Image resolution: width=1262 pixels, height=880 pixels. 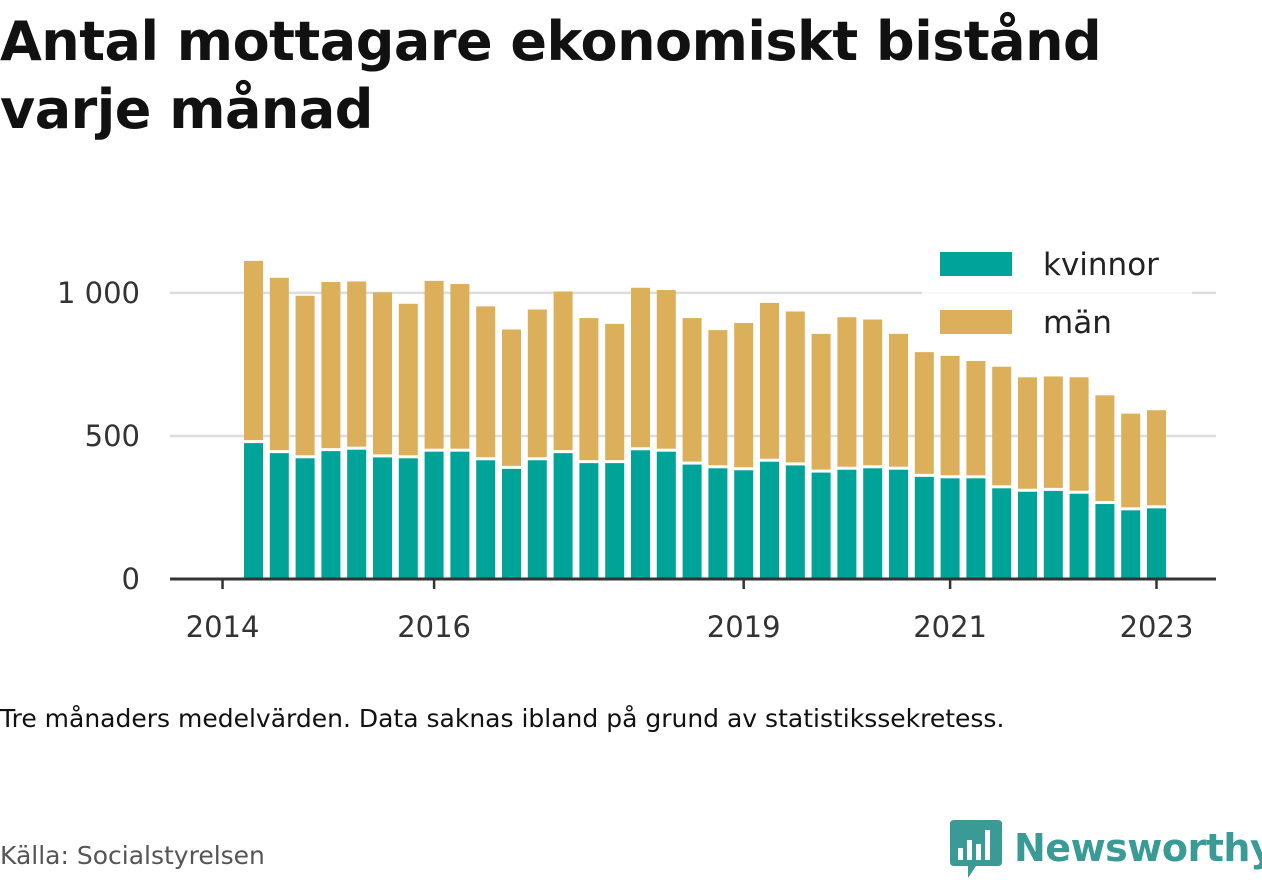 I want to click on source-text: Källa: Socialstyrelsen, so click(x=132, y=855).